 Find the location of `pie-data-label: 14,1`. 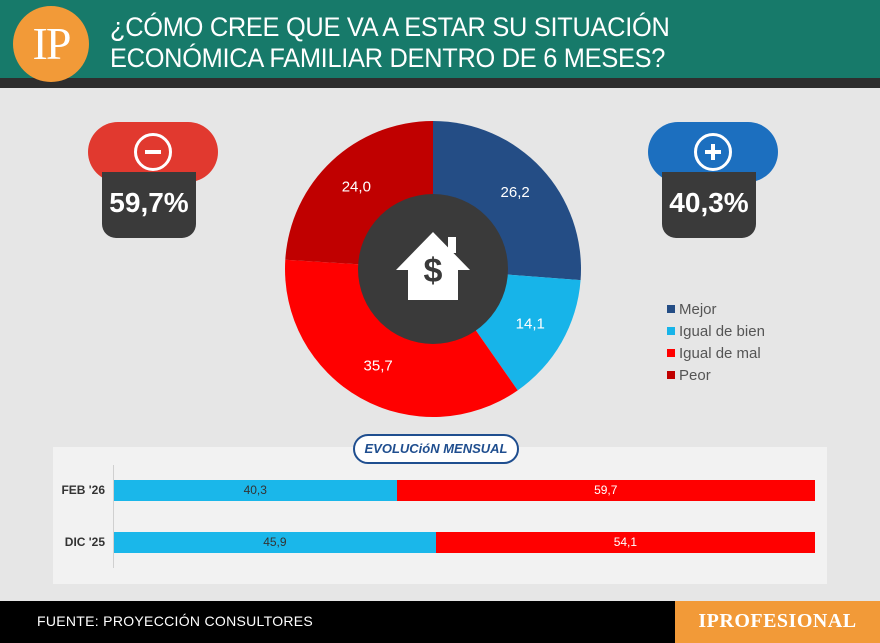

pie-data-label: 14,1 is located at coordinates (530, 323).